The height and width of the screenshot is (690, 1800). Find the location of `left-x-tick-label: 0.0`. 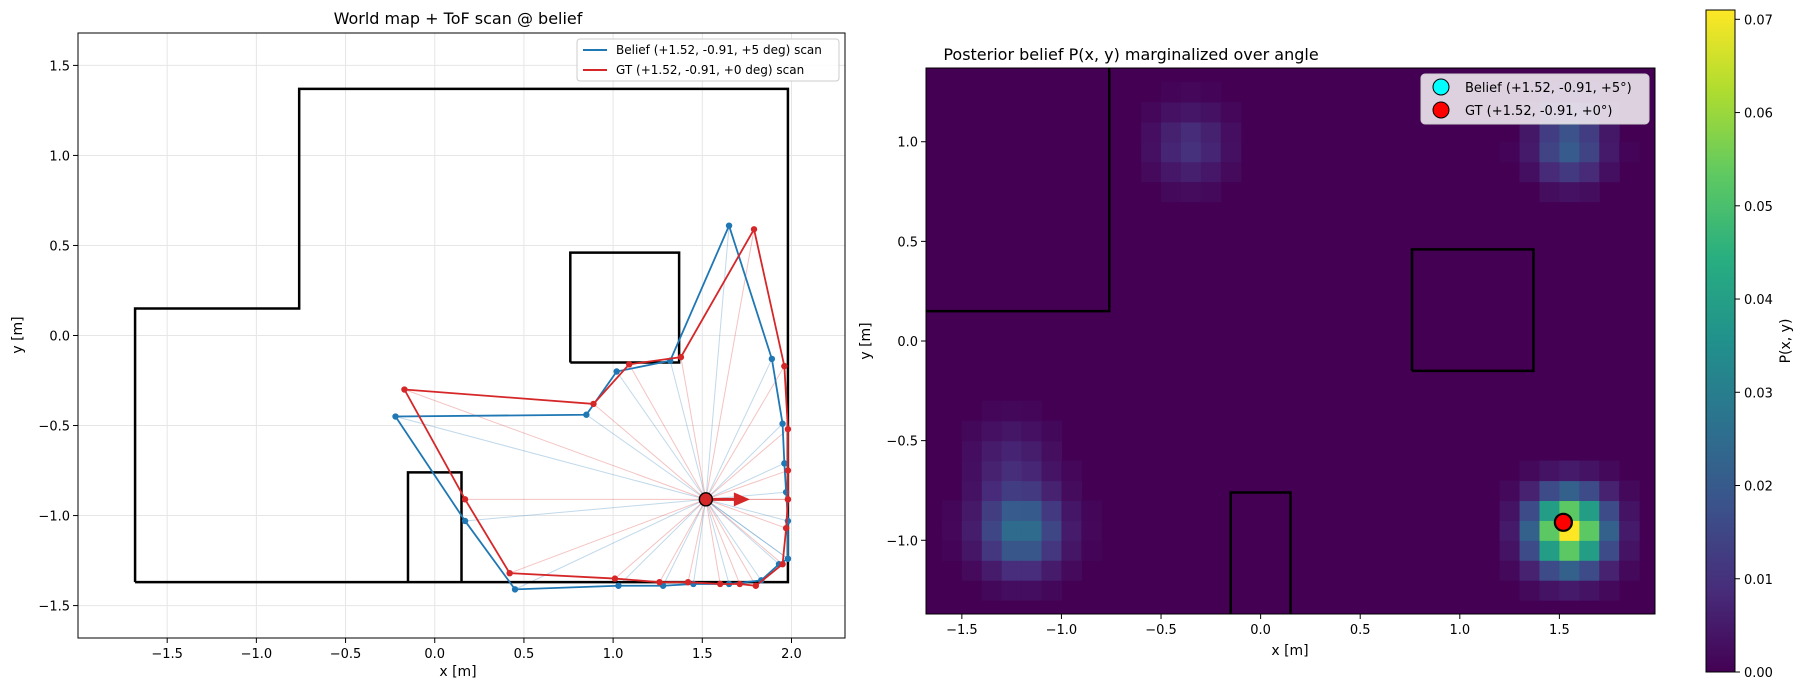

left-x-tick-label: 0.0 is located at coordinates (434, 654).